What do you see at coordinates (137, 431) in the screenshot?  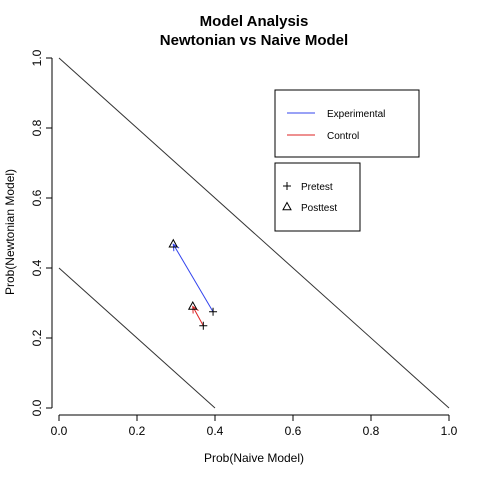 I see `x-tick-label: 0.2` at bounding box center [137, 431].